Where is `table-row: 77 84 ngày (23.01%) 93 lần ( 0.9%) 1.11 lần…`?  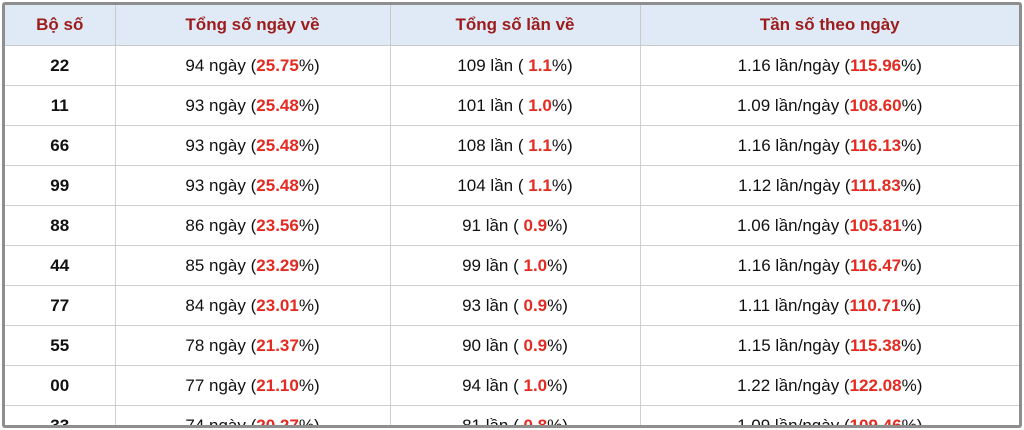
table-row: 77 84 ngày (23.01%) 93 lần ( 0.9%) 1.11 lần… is located at coordinates (512, 305).